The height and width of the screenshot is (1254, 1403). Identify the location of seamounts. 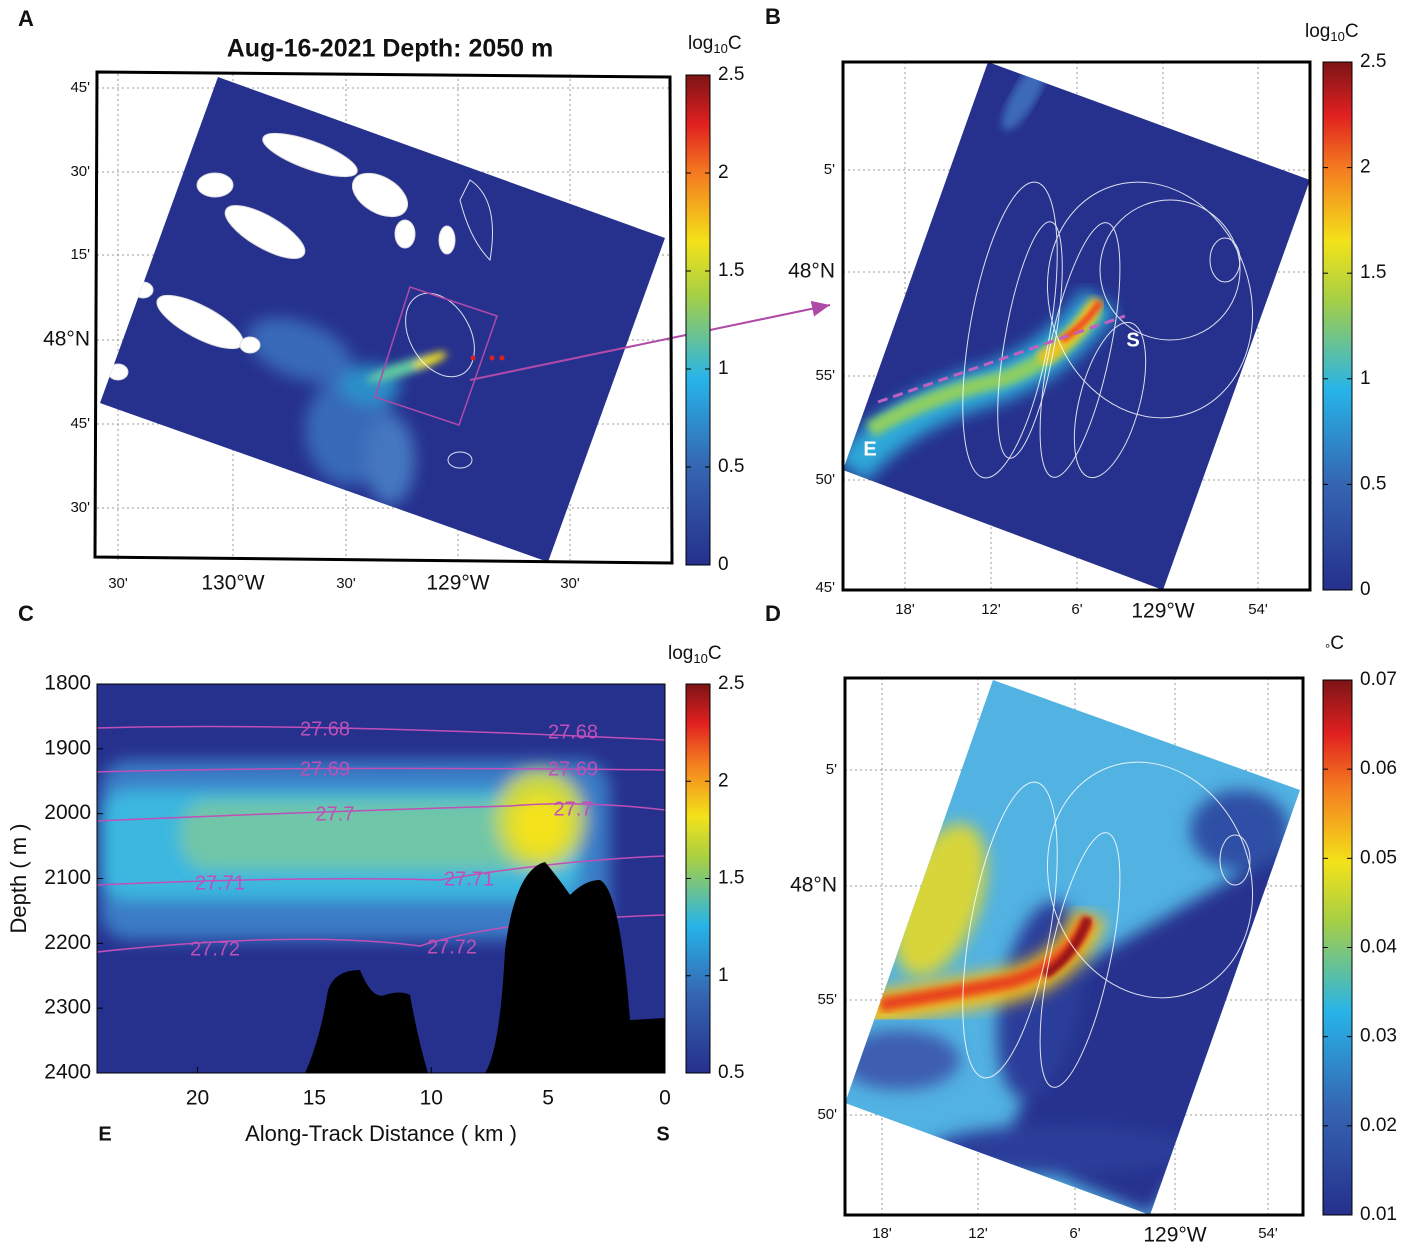
(281, 256).